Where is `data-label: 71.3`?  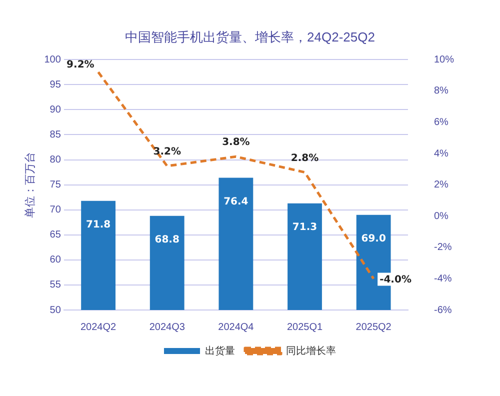 data-label: 71.3 is located at coordinates (305, 227).